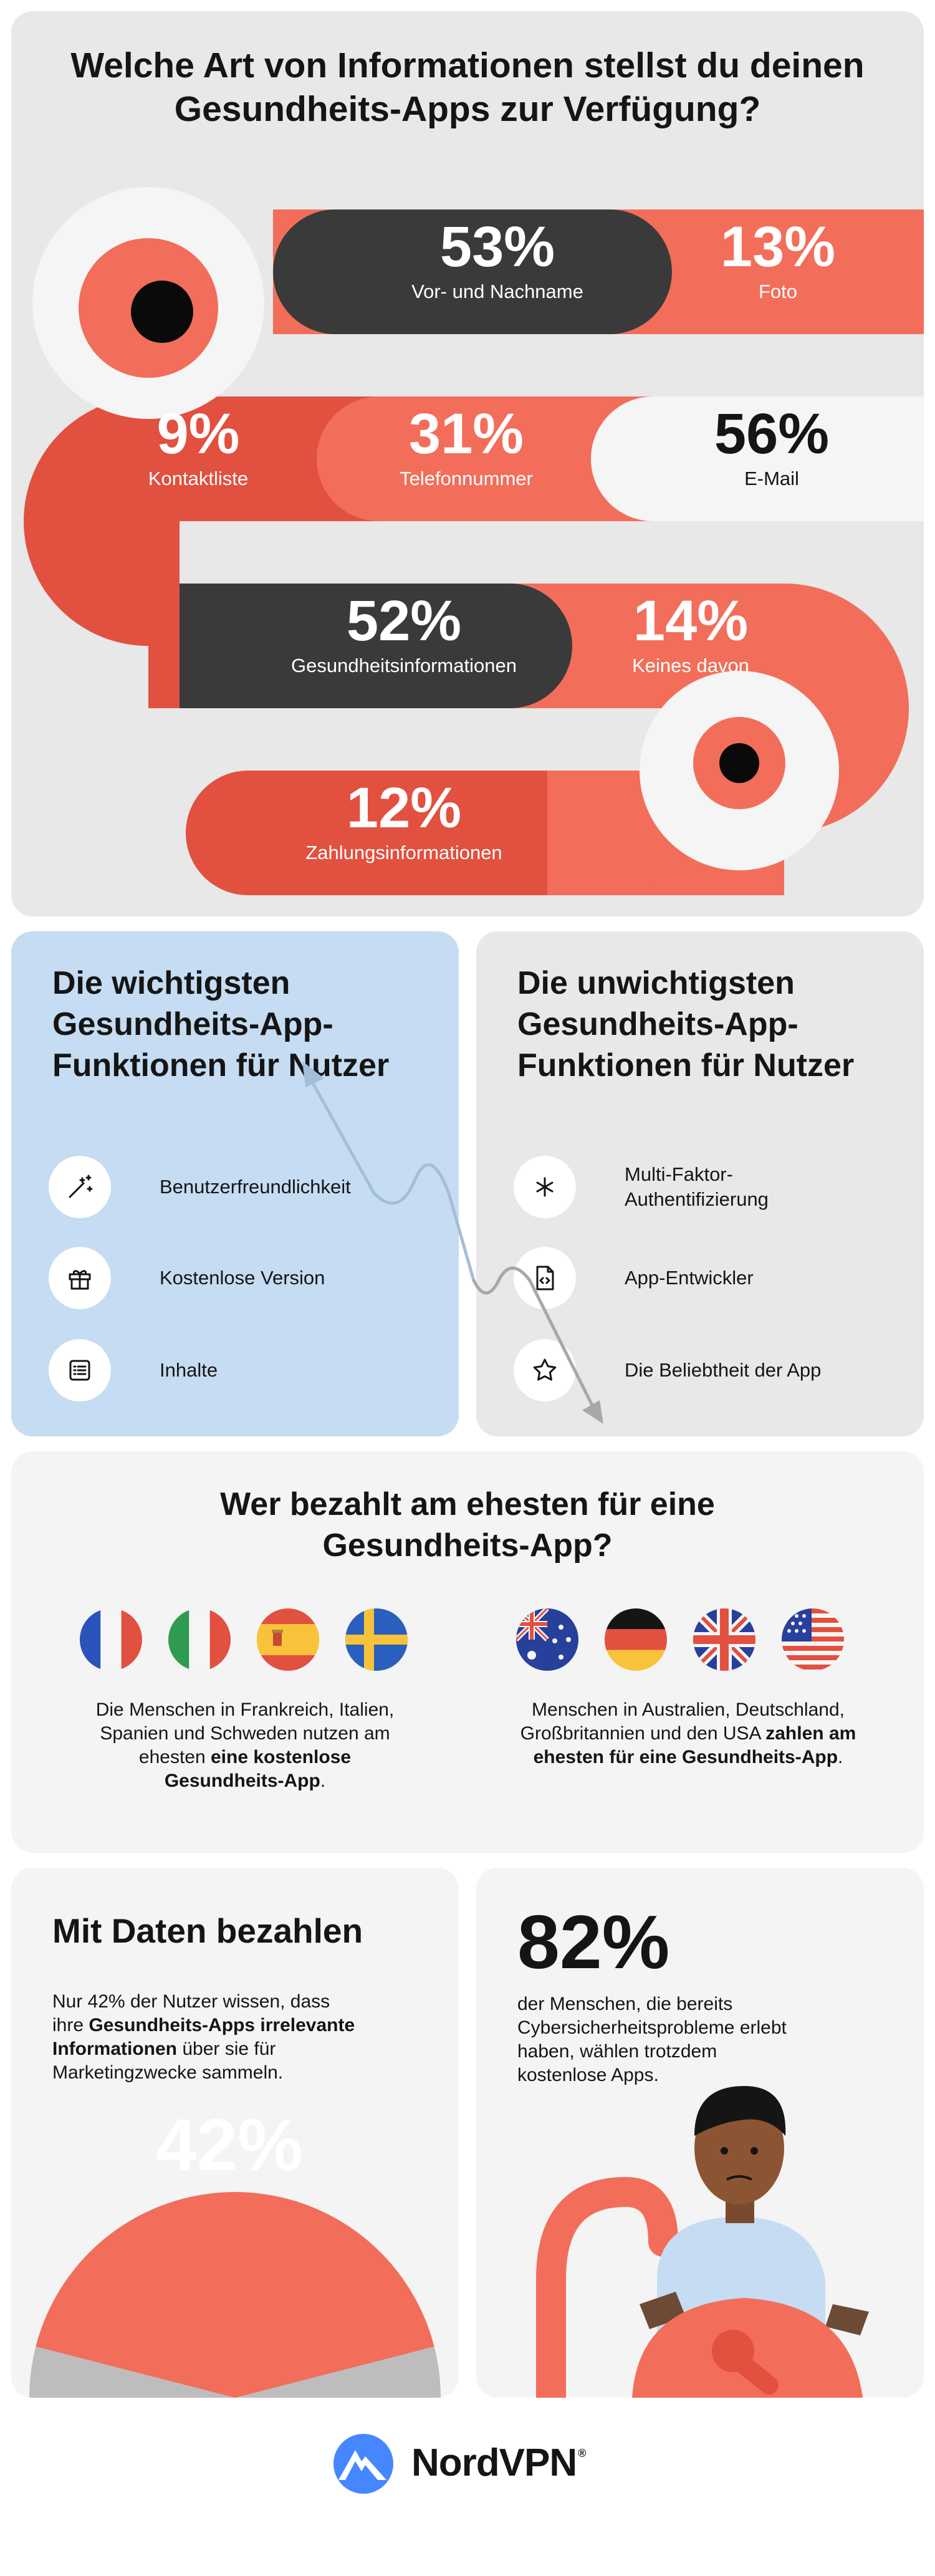  I want to click on eye-small-pupil, so click(739, 763).